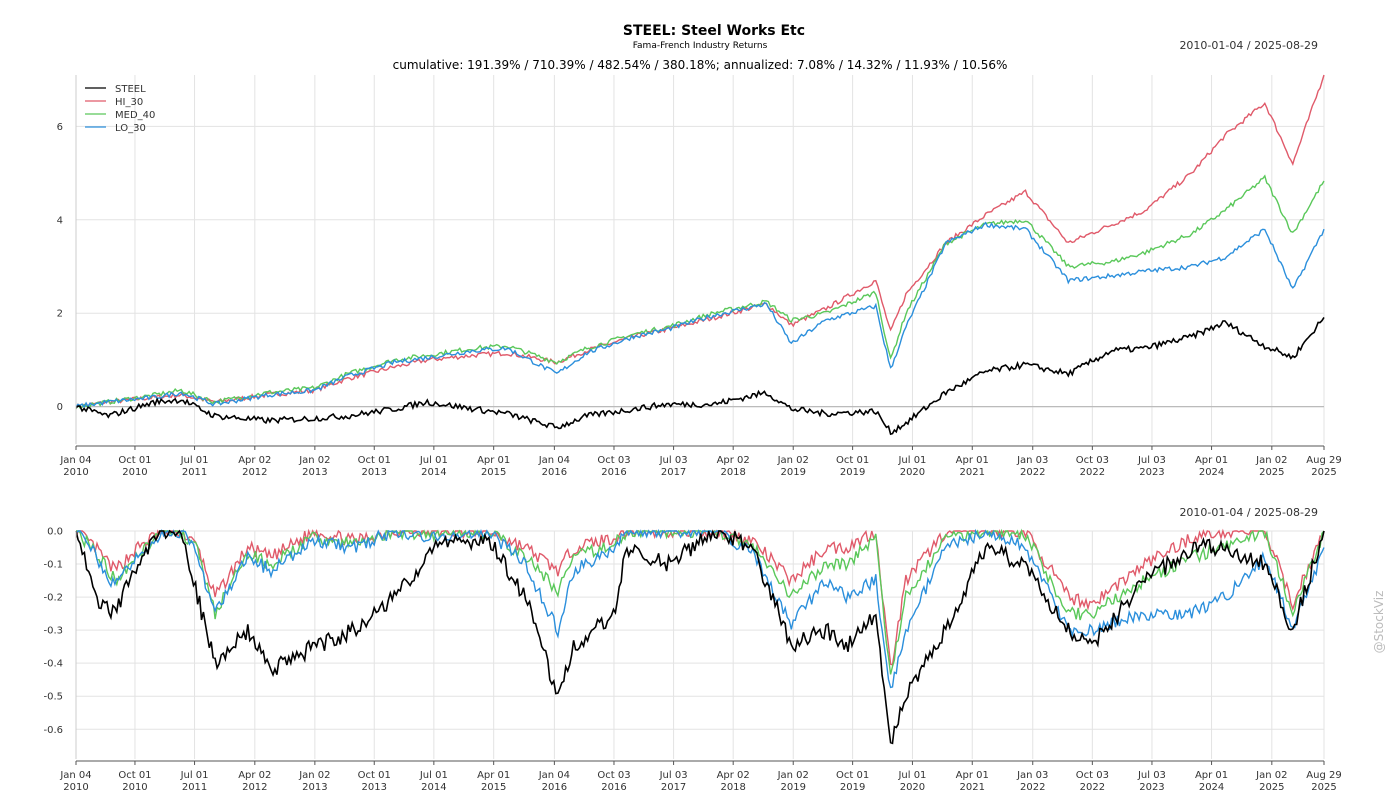 The image size is (1400, 800). What do you see at coordinates (1271, 781) in the screenshot?
I see `bottom-x-tick-label: Jan 02 2025` at bounding box center [1271, 781].